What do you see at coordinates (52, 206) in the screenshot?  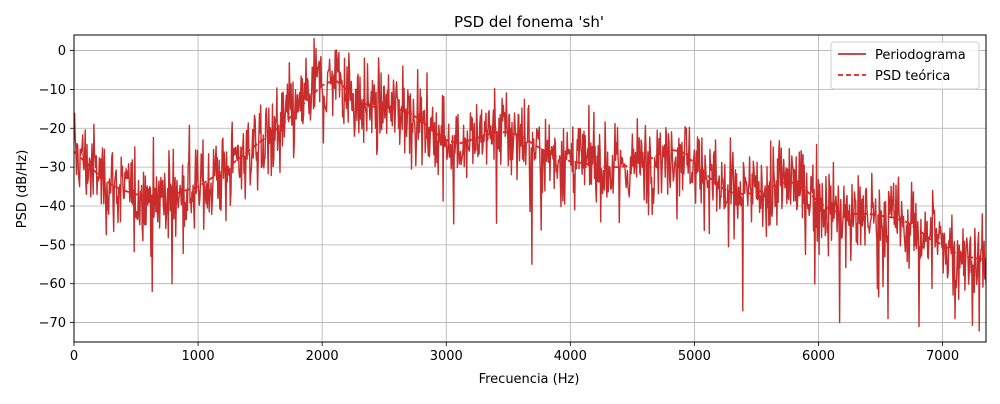 I see `y-tick-label: −40` at bounding box center [52, 206].